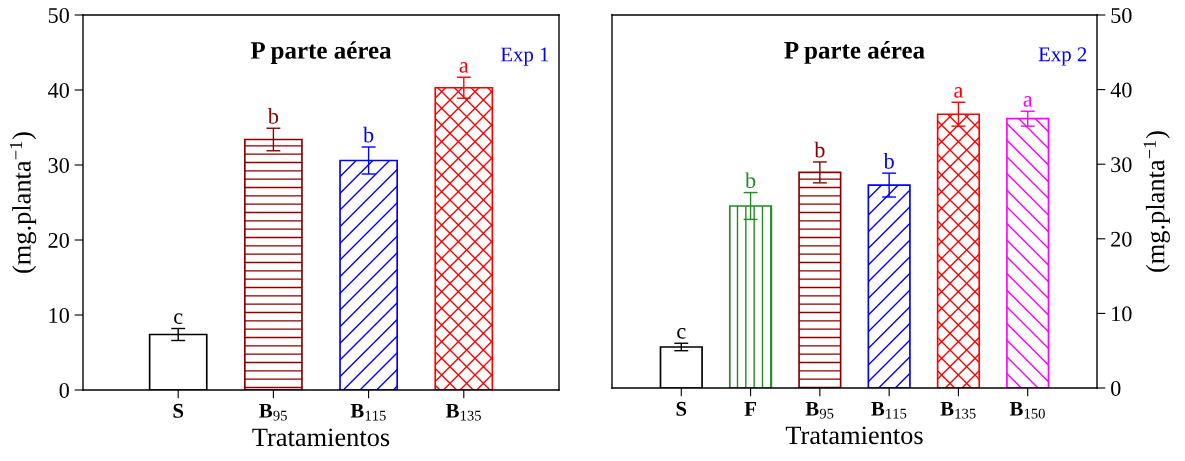 This screenshot has height=461, width=1185. What do you see at coordinates (524, 56) in the screenshot?
I see `annotation: Exp 1` at bounding box center [524, 56].